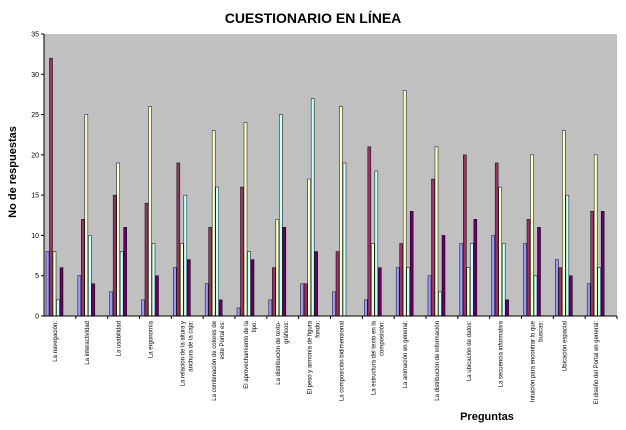  I want to click on y-tick-label: 0, so click(37, 317).